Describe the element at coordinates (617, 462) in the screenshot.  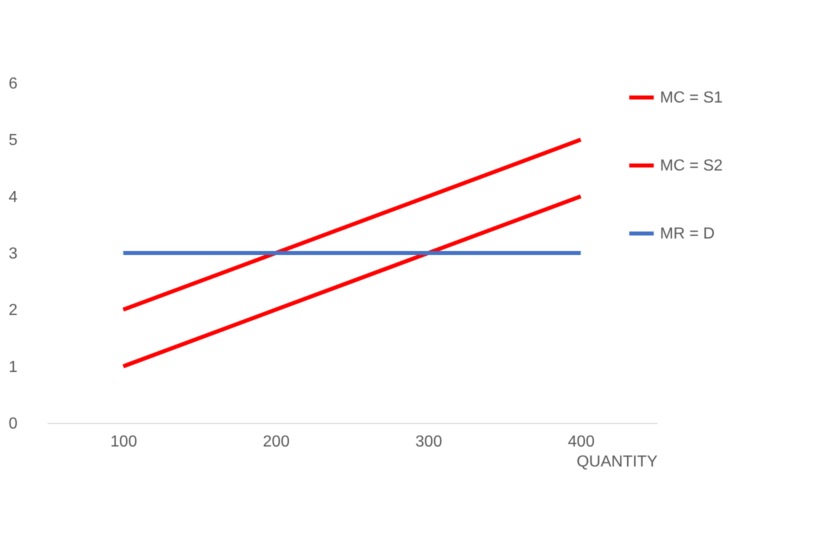
I see `x-axis-title: QUANTITY` at that location.